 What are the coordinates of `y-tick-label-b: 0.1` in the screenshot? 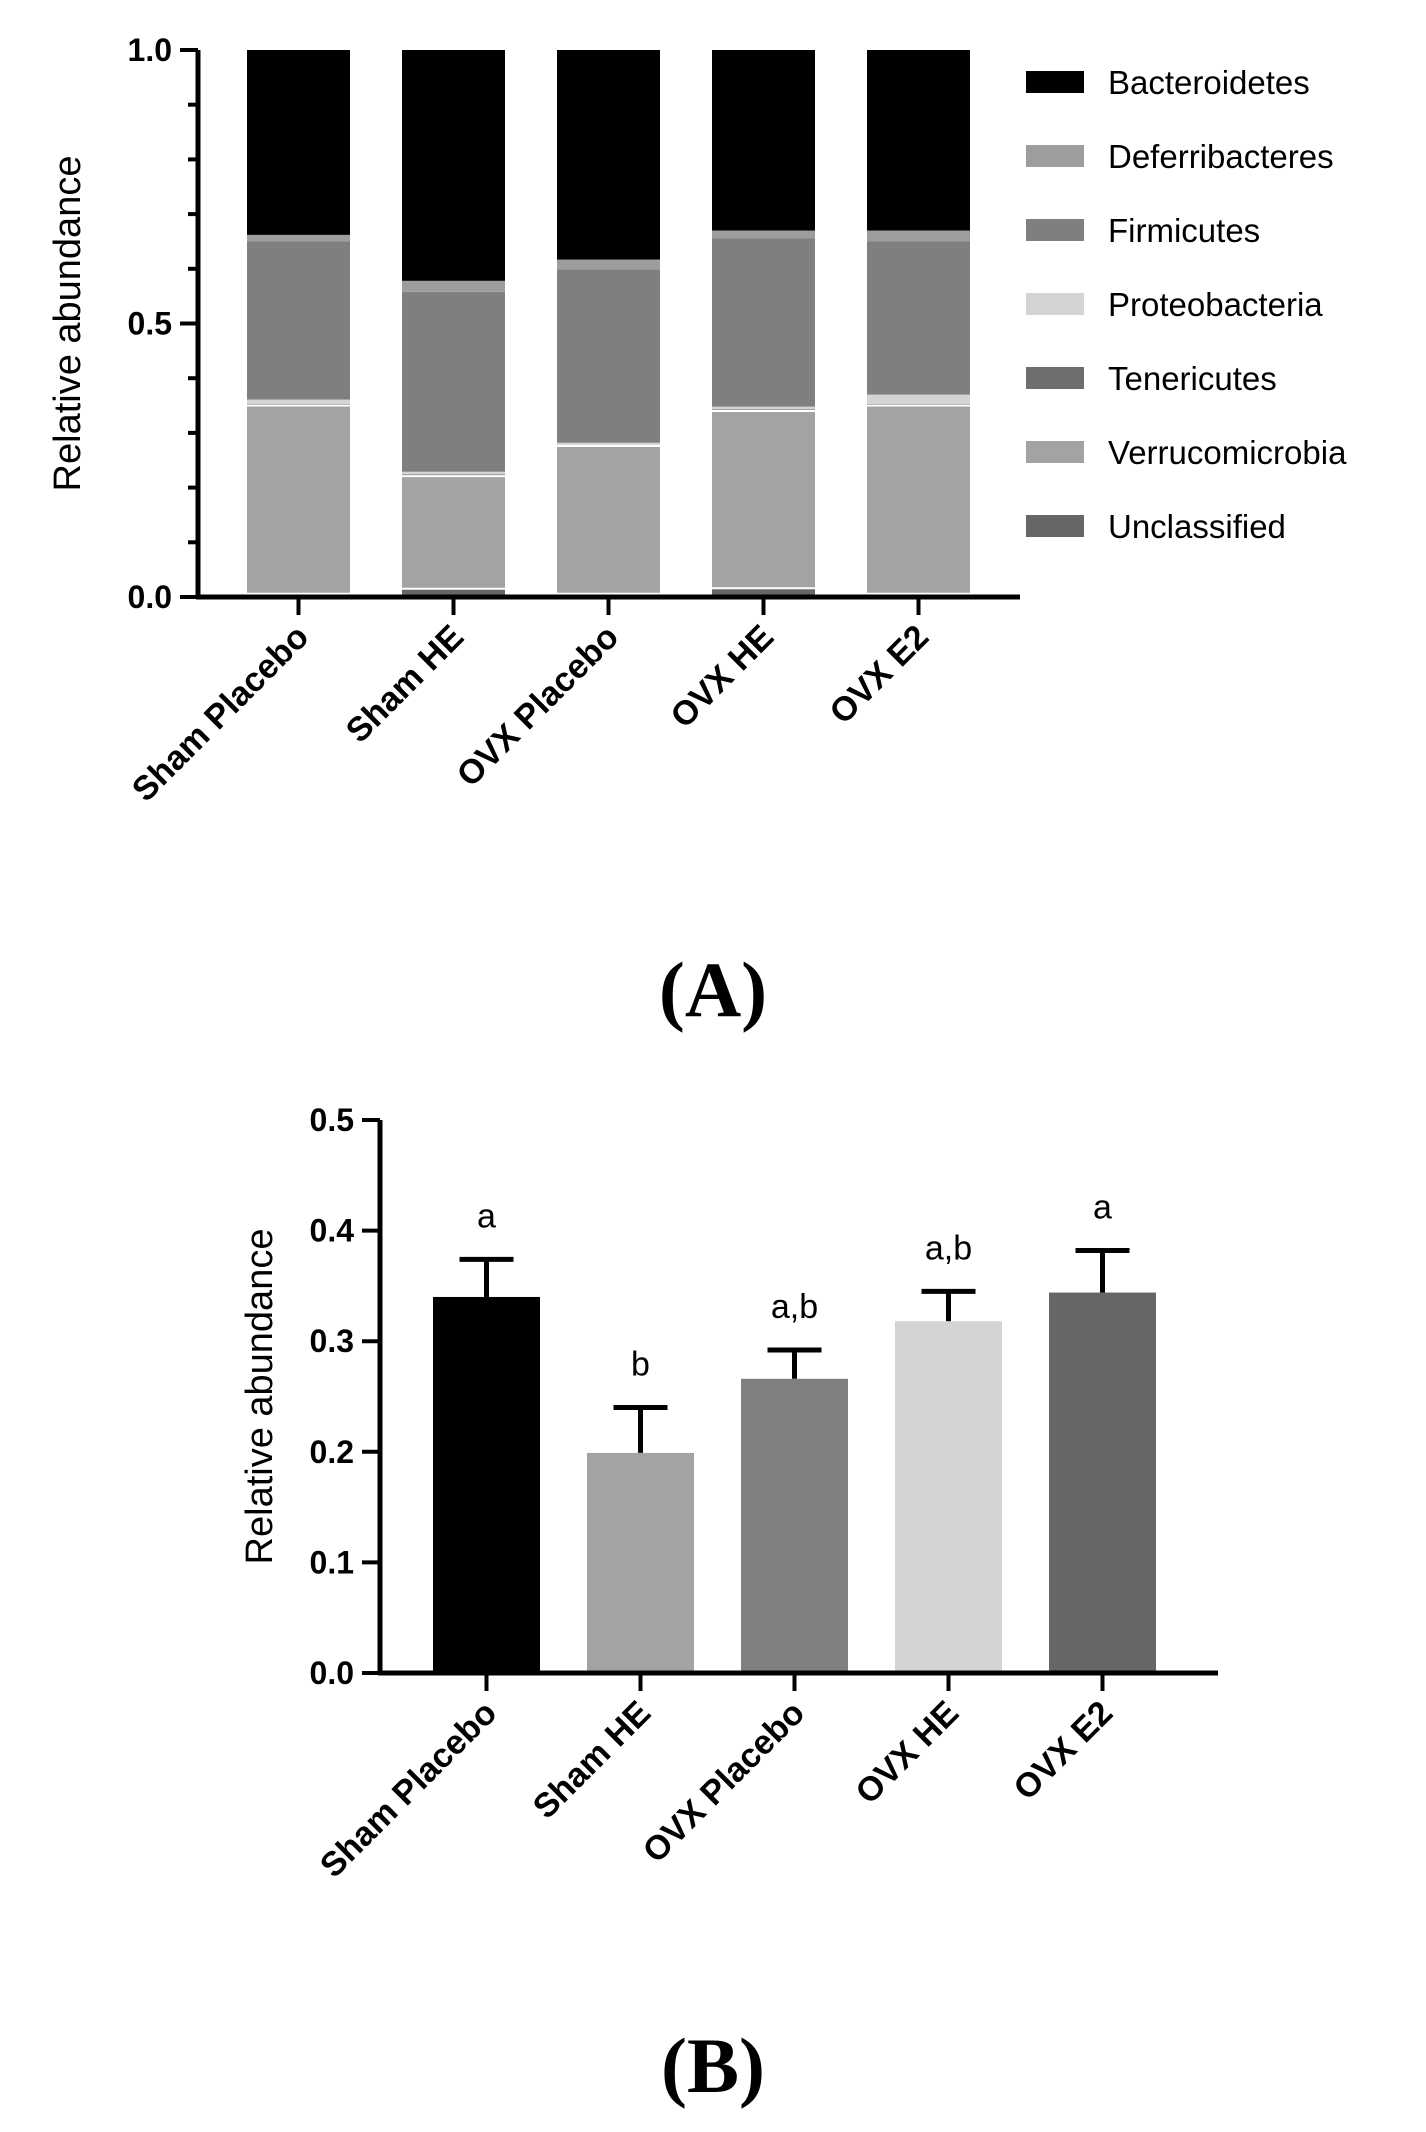 It's located at (332, 1562).